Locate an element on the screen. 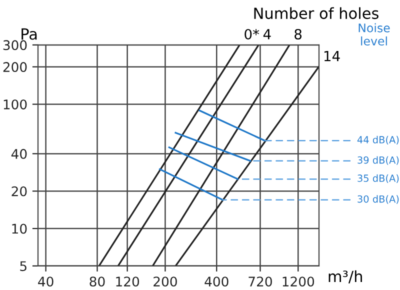 The width and height of the screenshot is (400, 290). x-tick-label: 80 is located at coordinates (97, 281).